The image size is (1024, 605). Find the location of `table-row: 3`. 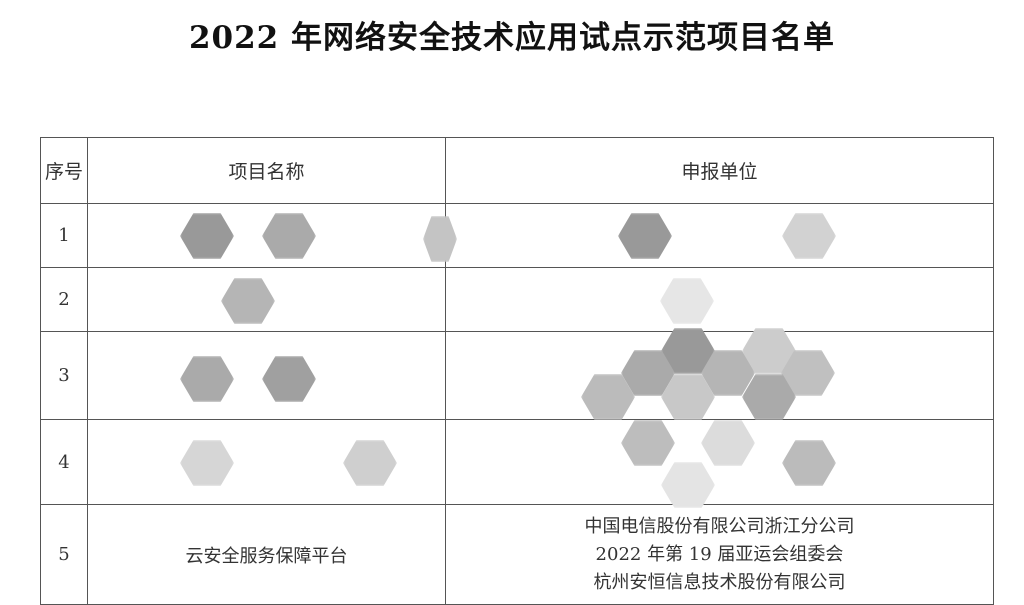

table-row: 3 is located at coordinates (517, 374).